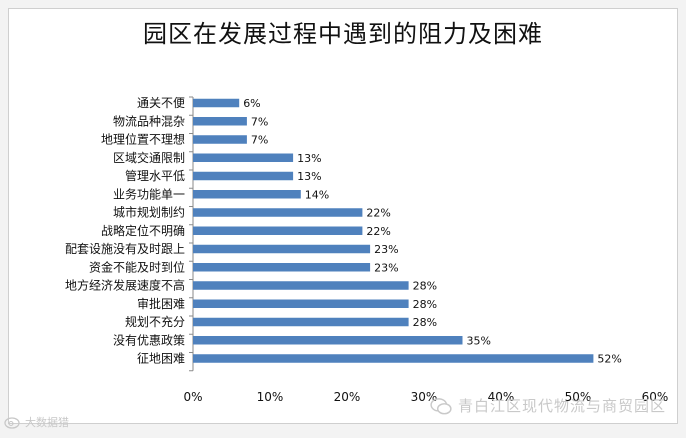 This screenshot has height=438, width=686. I want to click on watermark-right-text: 青白江区现代物流与商贸园区, so click(561, 406).